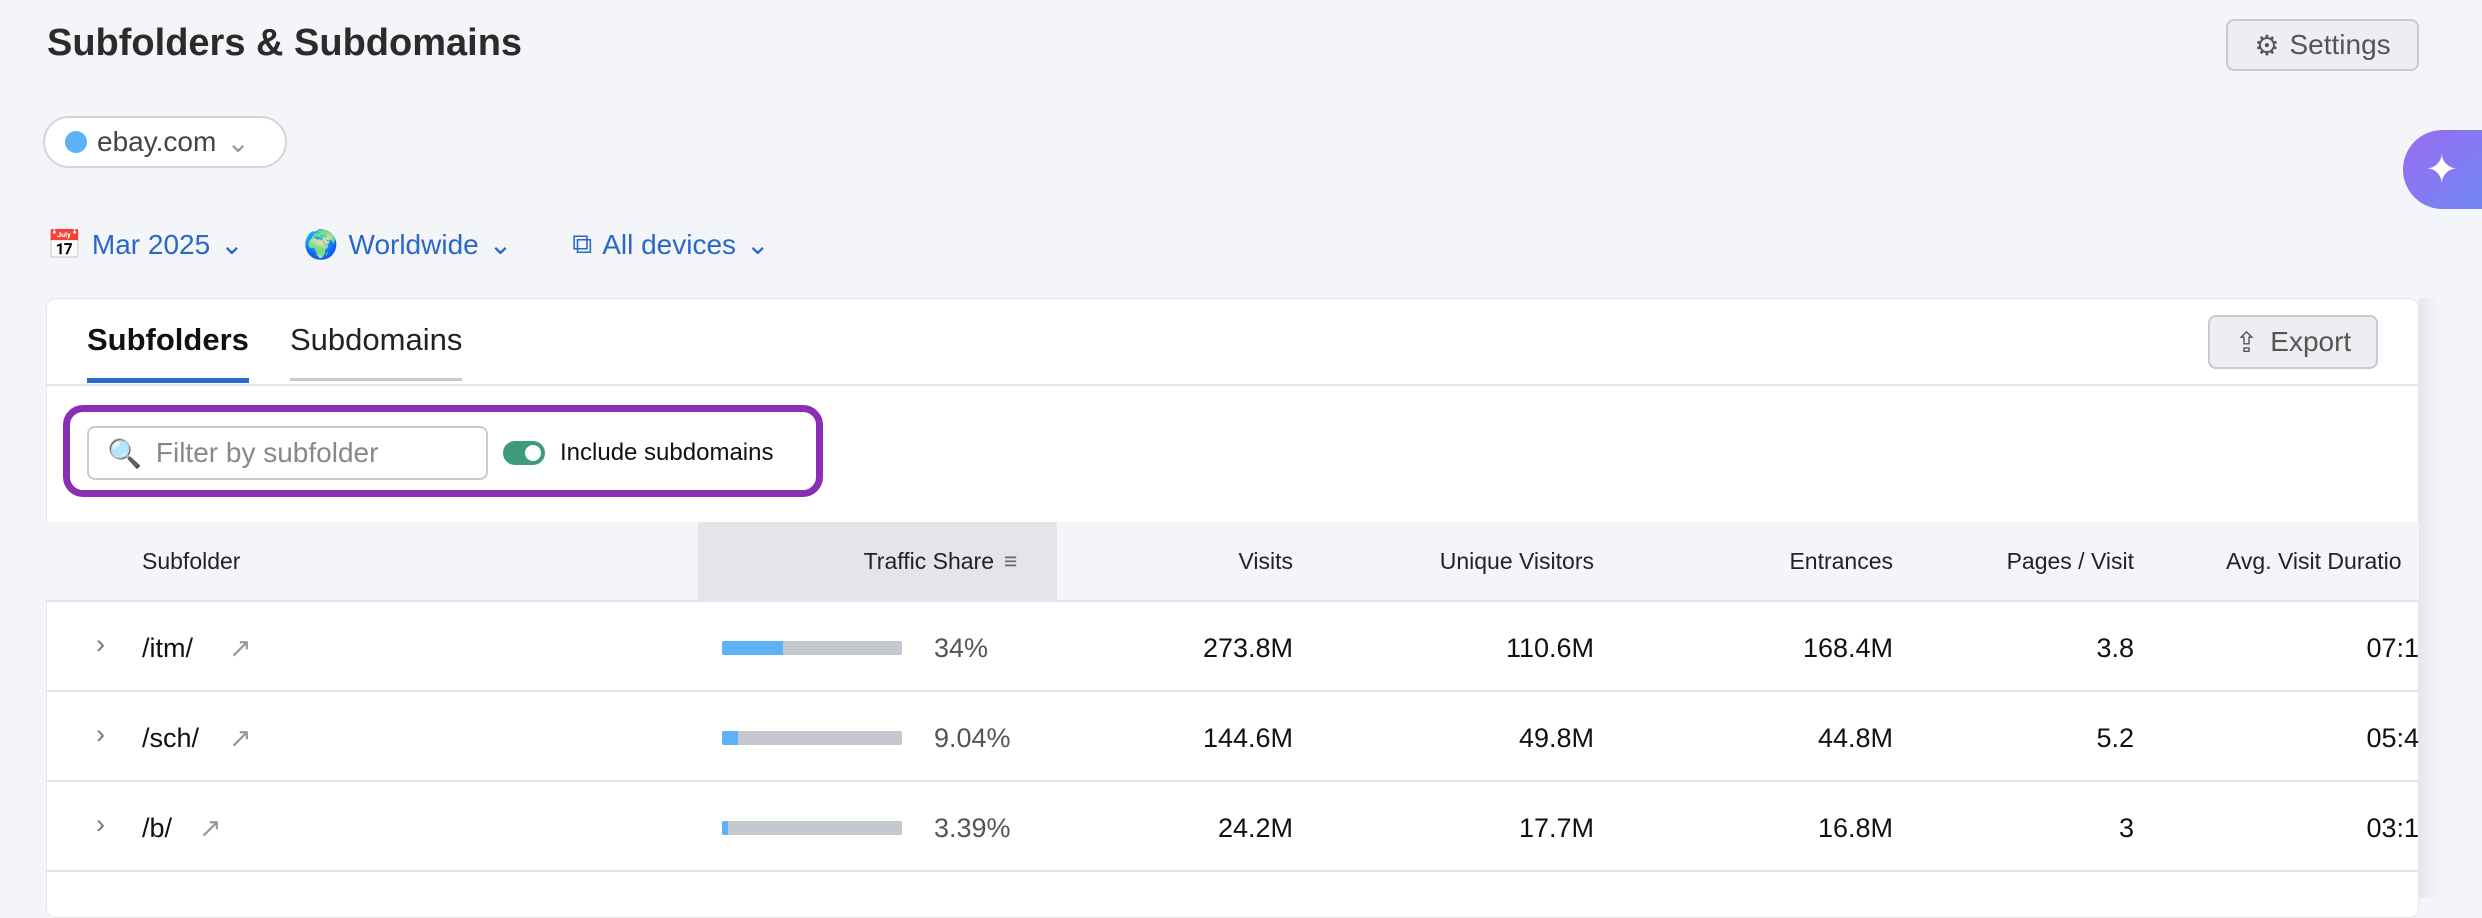  Describe the element at coordinates (267, 452) in the screenshot. I see `search-placeholder: Filter by subfolder` at that location.